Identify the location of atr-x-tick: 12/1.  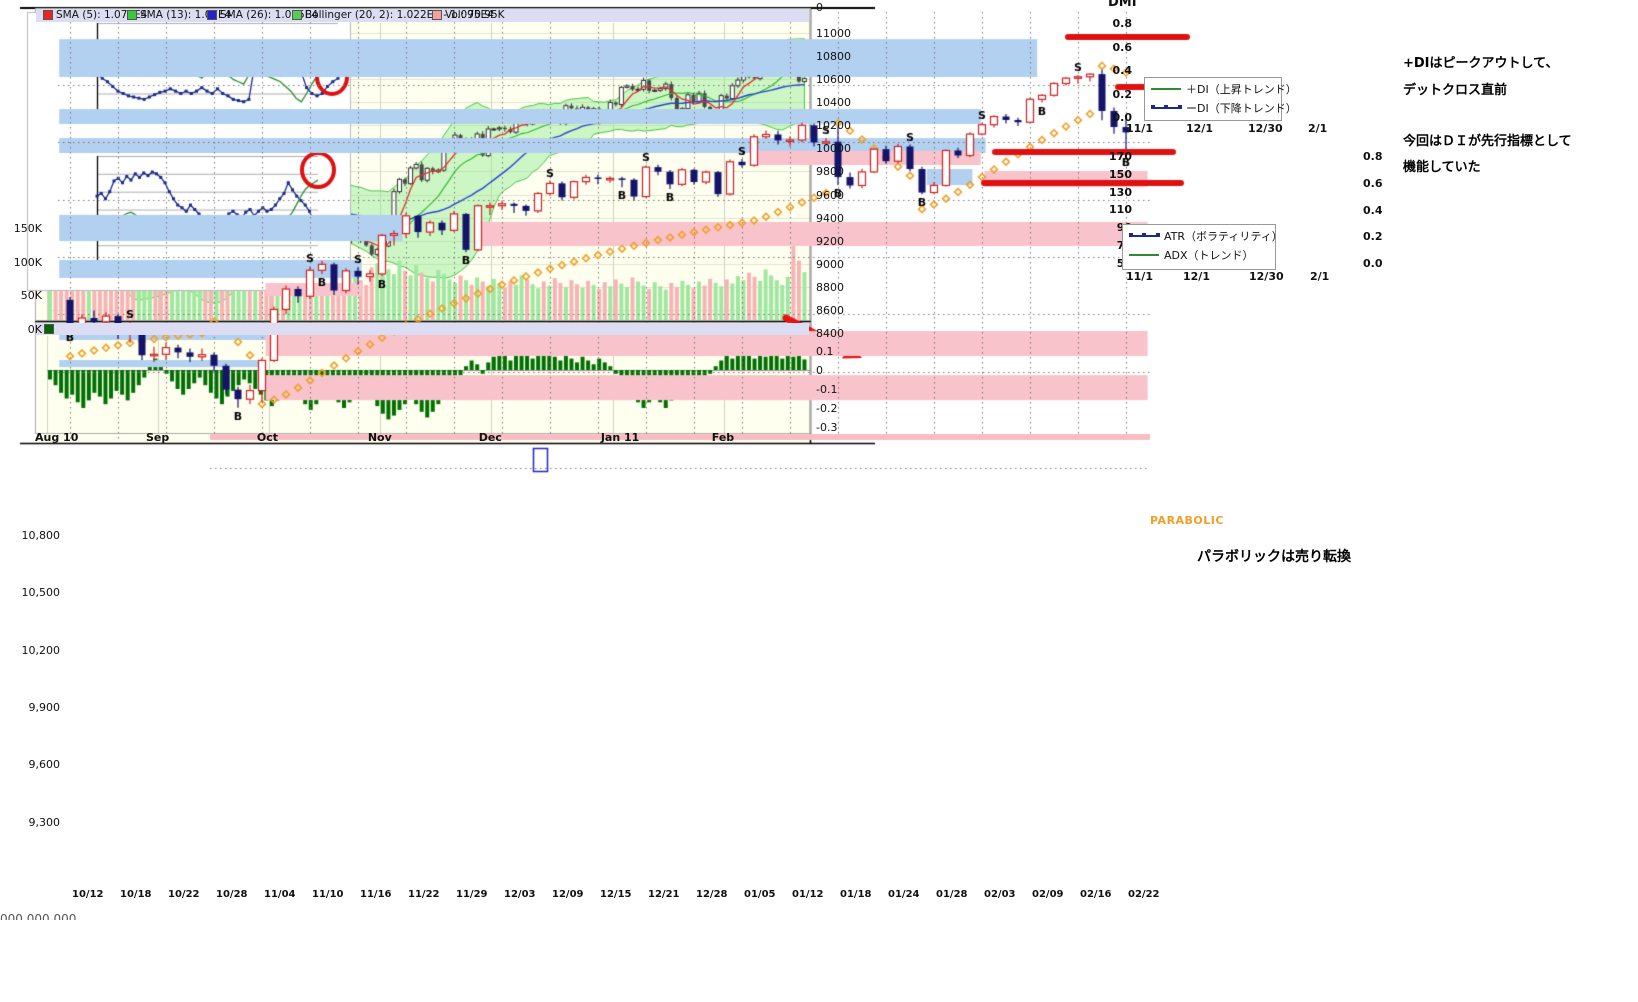
(1196, 276).